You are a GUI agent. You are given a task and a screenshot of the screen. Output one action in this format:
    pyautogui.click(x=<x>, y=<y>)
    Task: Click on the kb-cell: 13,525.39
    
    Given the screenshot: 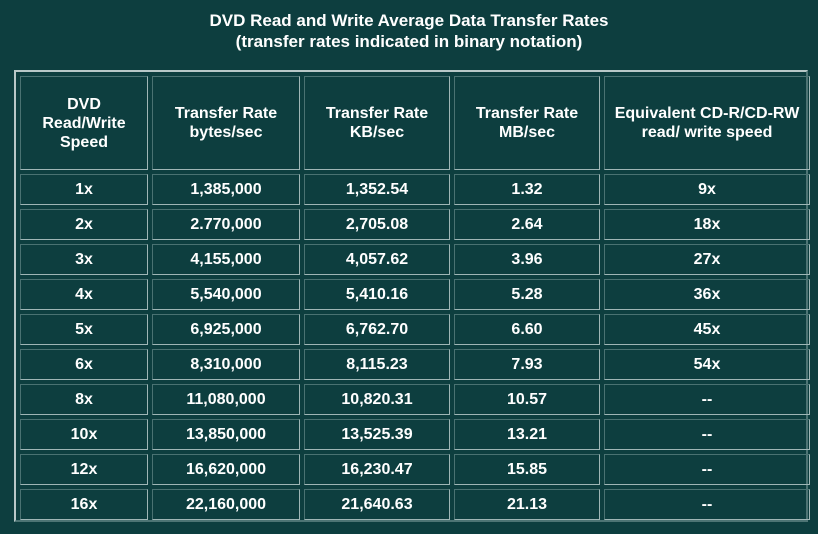 What is the action you would take?
    pyautogui.click(x=377, y=434)
    